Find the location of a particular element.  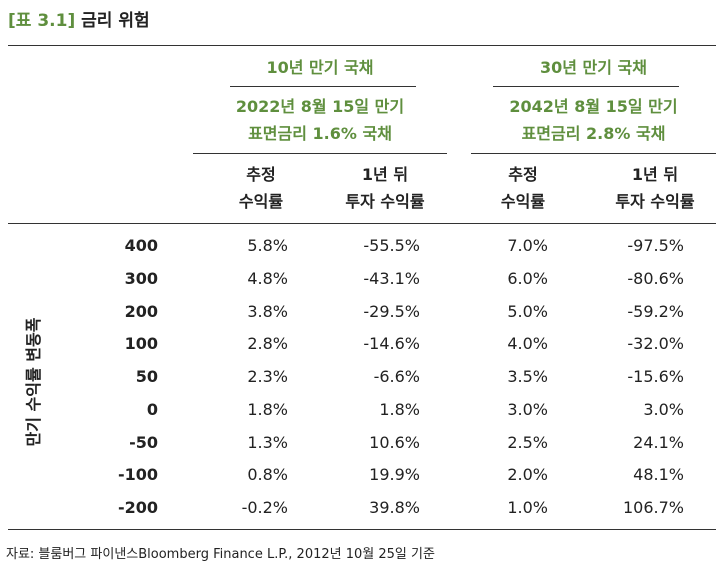

row-label: 300 is located at coordinates (141, 278).